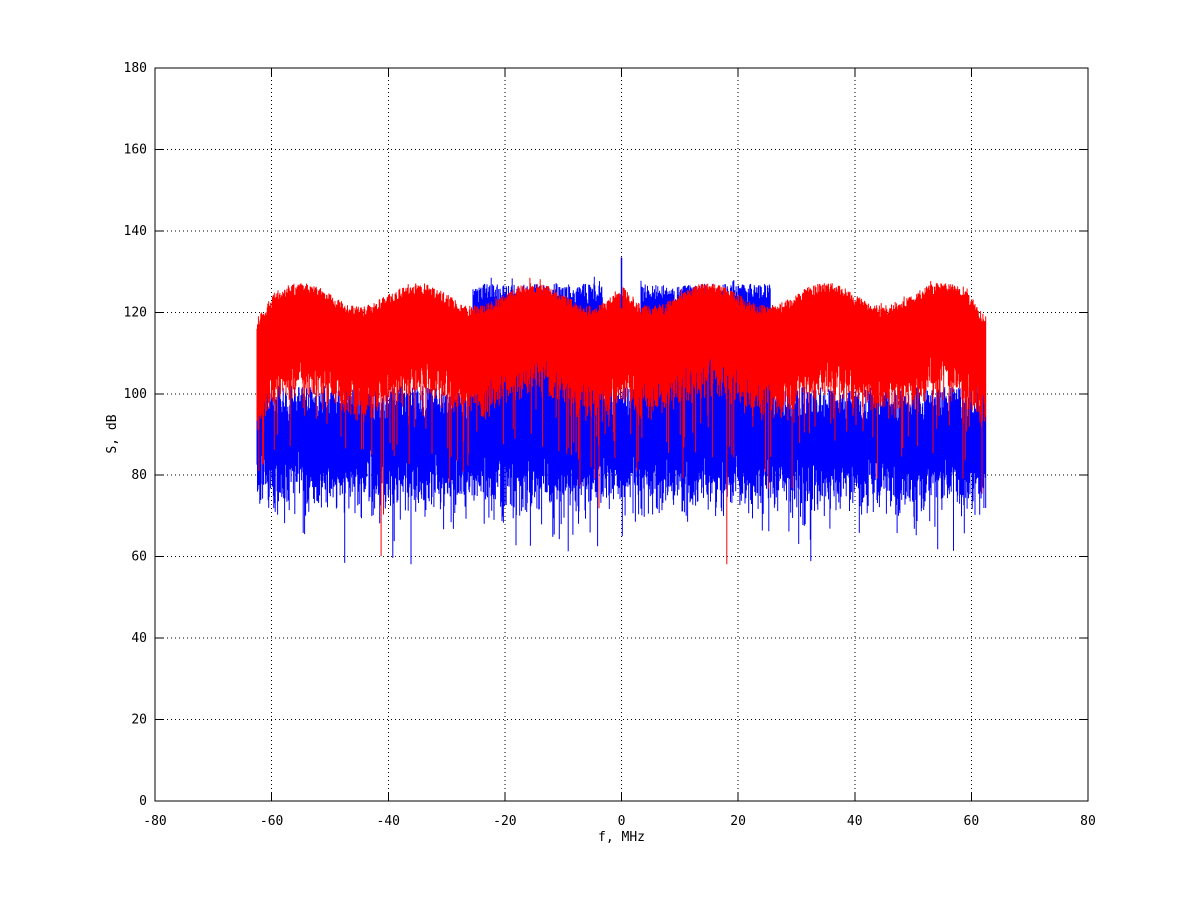  I want to click on x-tick-label: 80, so click(1088, 821).